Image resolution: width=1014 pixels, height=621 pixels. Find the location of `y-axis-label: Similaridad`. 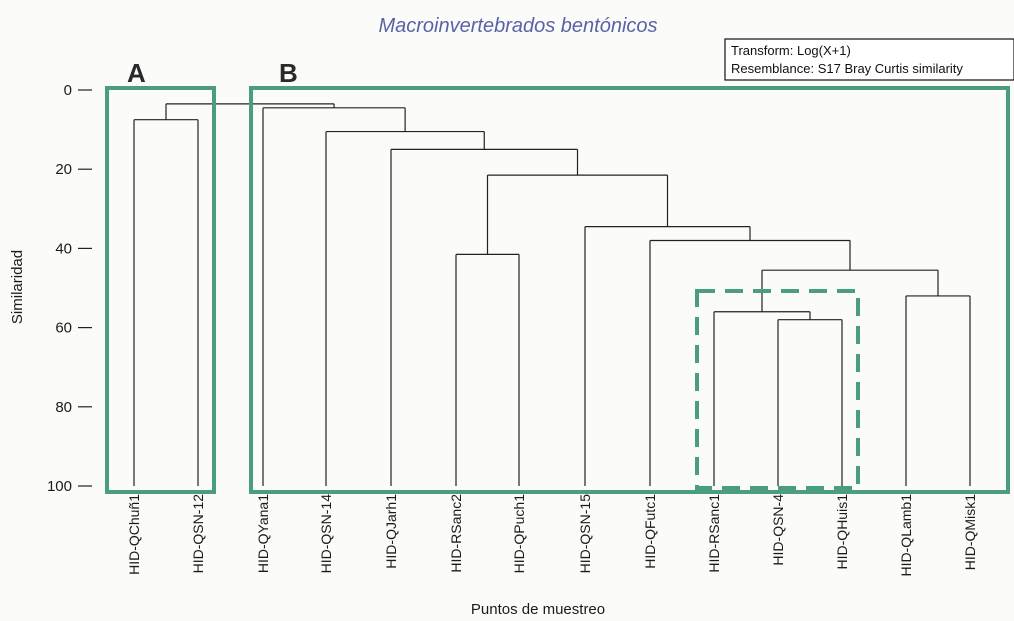

y-axis-label: Similaridad is located at coordinates (17, 287).